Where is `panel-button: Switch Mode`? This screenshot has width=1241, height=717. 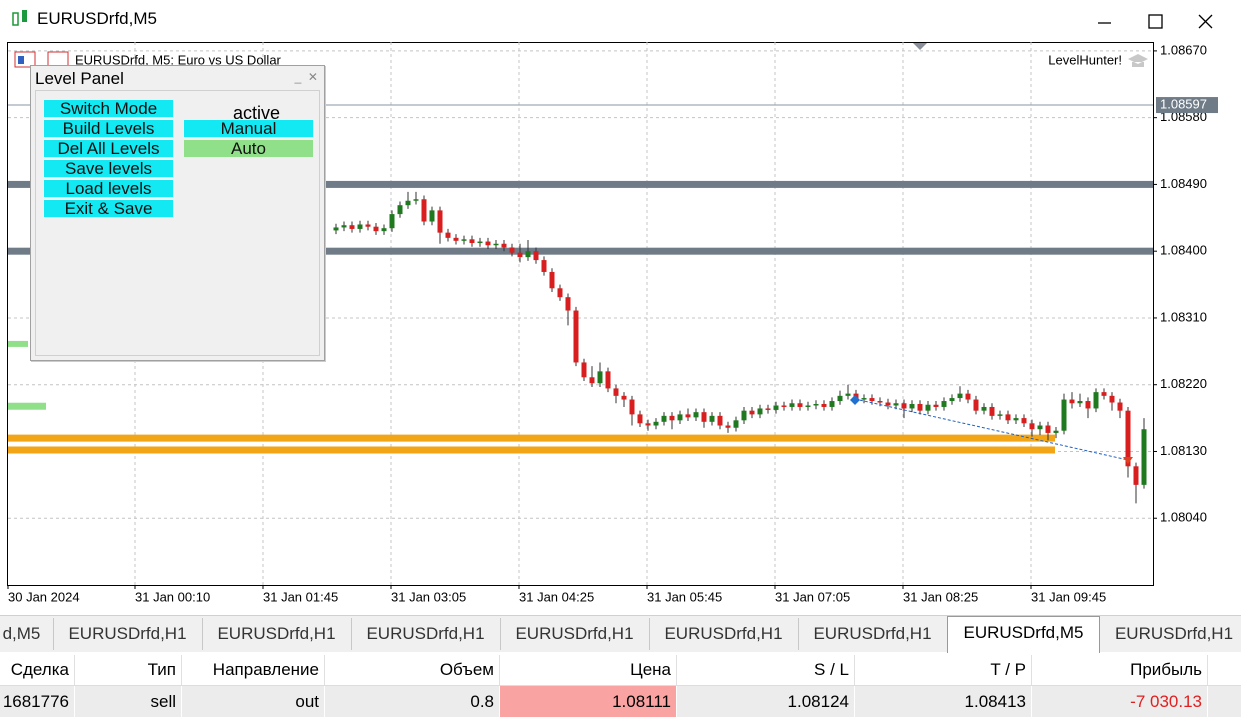 panel-button: Switch Mode is located at coordinates (108, 108).